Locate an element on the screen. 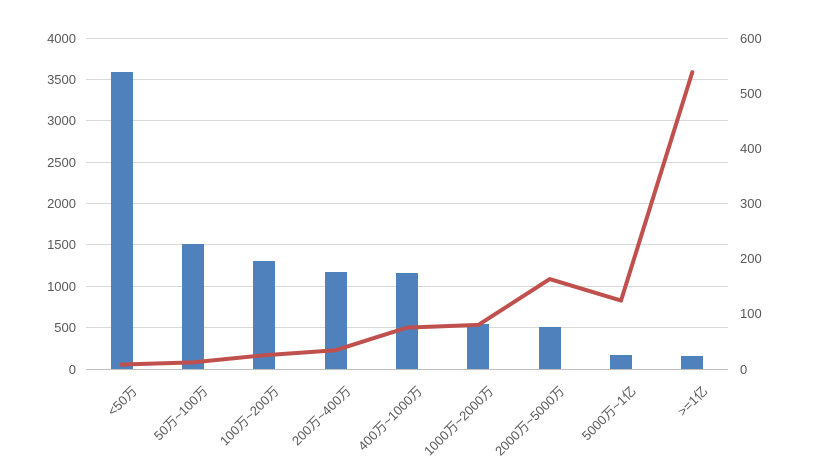 The image size is (822, 463). x-axis-category-label: 400万~1000万 is located at coordinates (389, 418).